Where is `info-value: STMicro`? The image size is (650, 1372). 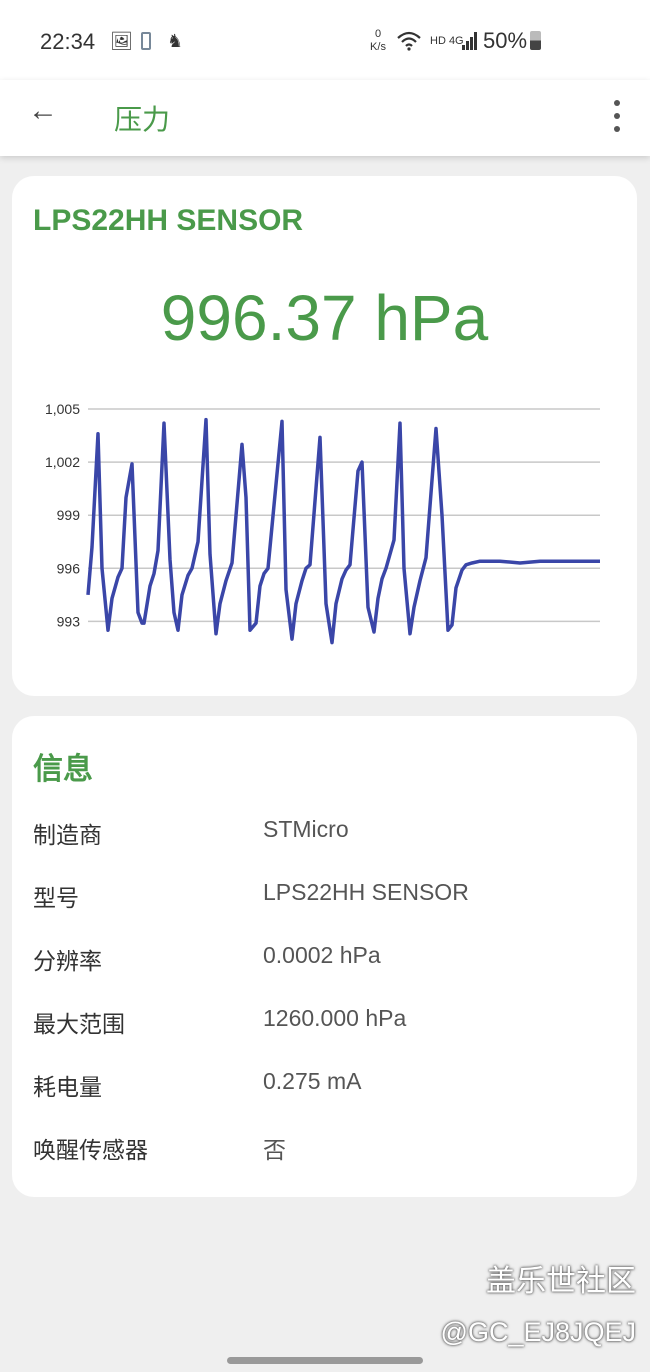
info-value: STMicro is located at coordinates (306, 829).